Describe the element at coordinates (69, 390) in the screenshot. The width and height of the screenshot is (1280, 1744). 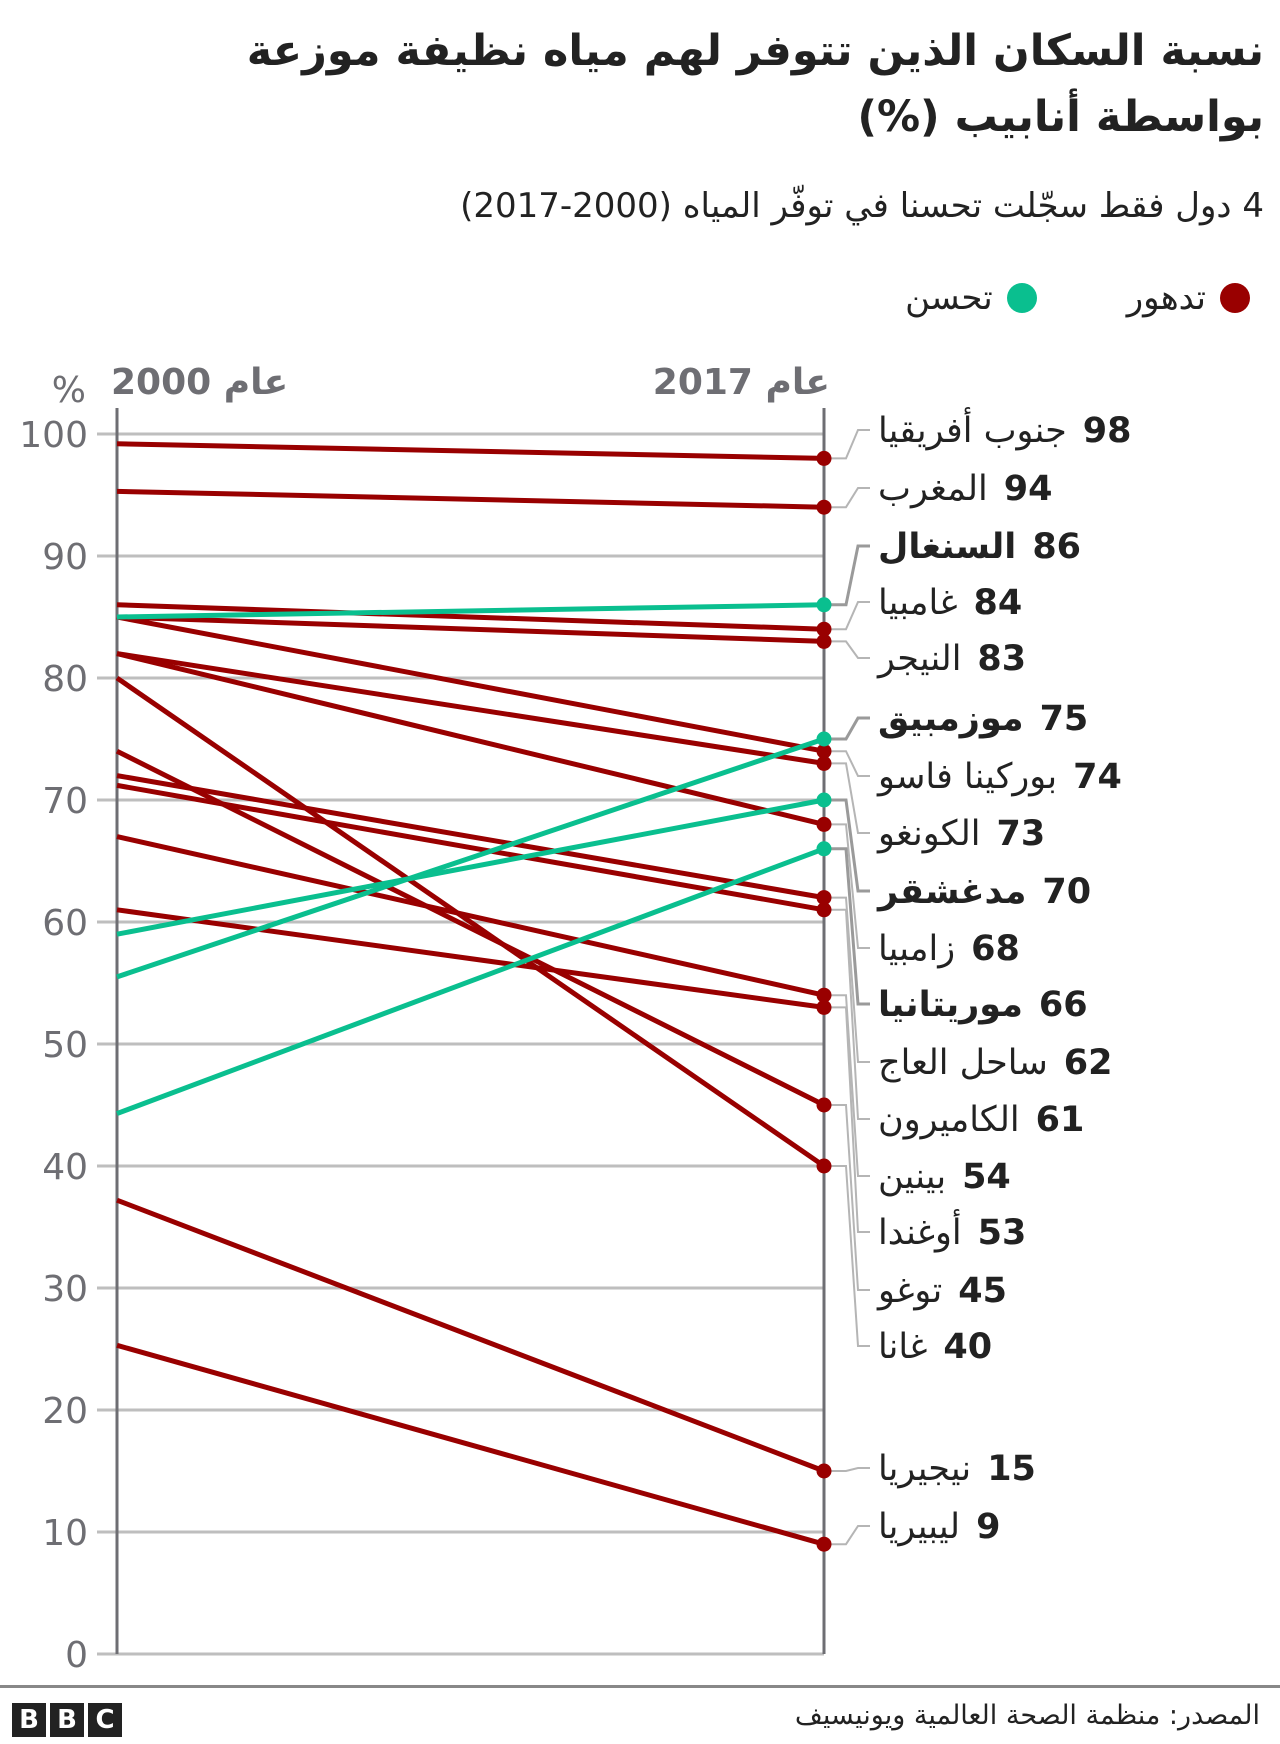
I see `y-axis-unit-label: %` at that location.